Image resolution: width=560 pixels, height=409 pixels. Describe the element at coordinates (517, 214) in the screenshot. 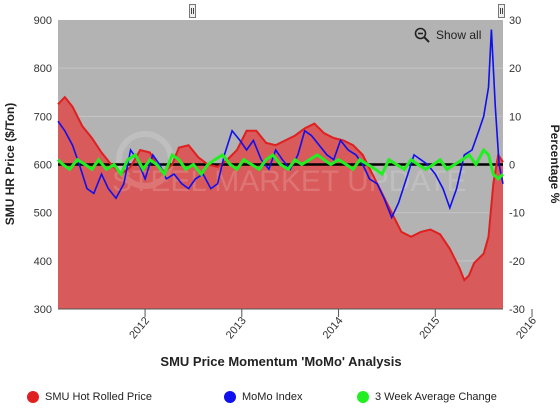

I see `y-tick-label-right: -10` at that location.